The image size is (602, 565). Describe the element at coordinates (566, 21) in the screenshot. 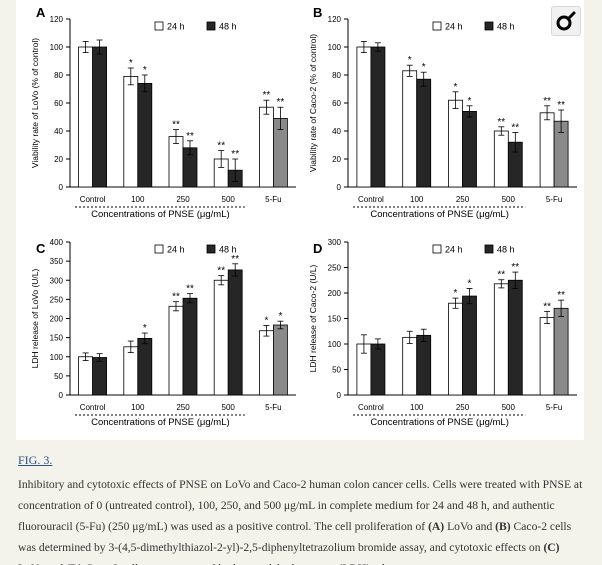

I see `zoom-button` at that location.